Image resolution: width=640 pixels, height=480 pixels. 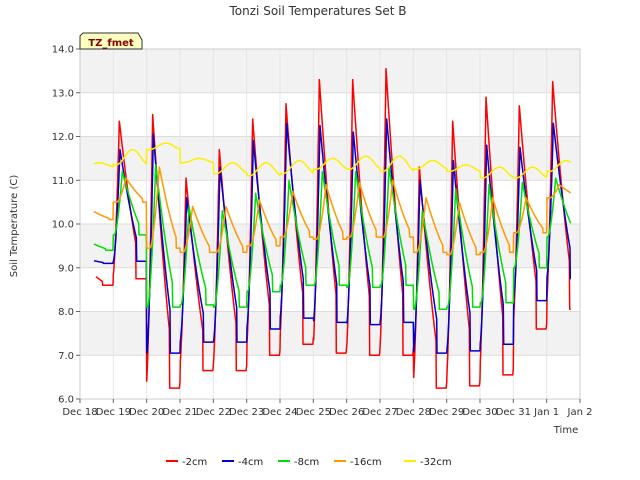 What do you see at coordinates (146, 412) in the screenshot?
I see `x-tick-label: Dec 20` at bounding box center [146, 412].